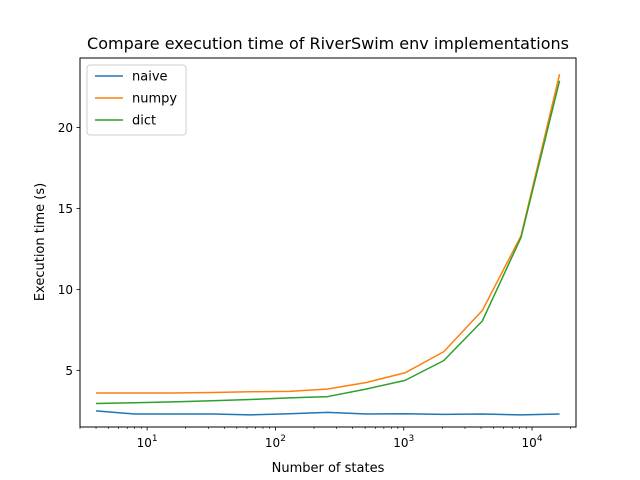 This screenshot has width=640, height=480. What do you see at coordinates (65, 290) in the screenshot?
I see `y-tick-label: 10` at bounding box center [65, 290].